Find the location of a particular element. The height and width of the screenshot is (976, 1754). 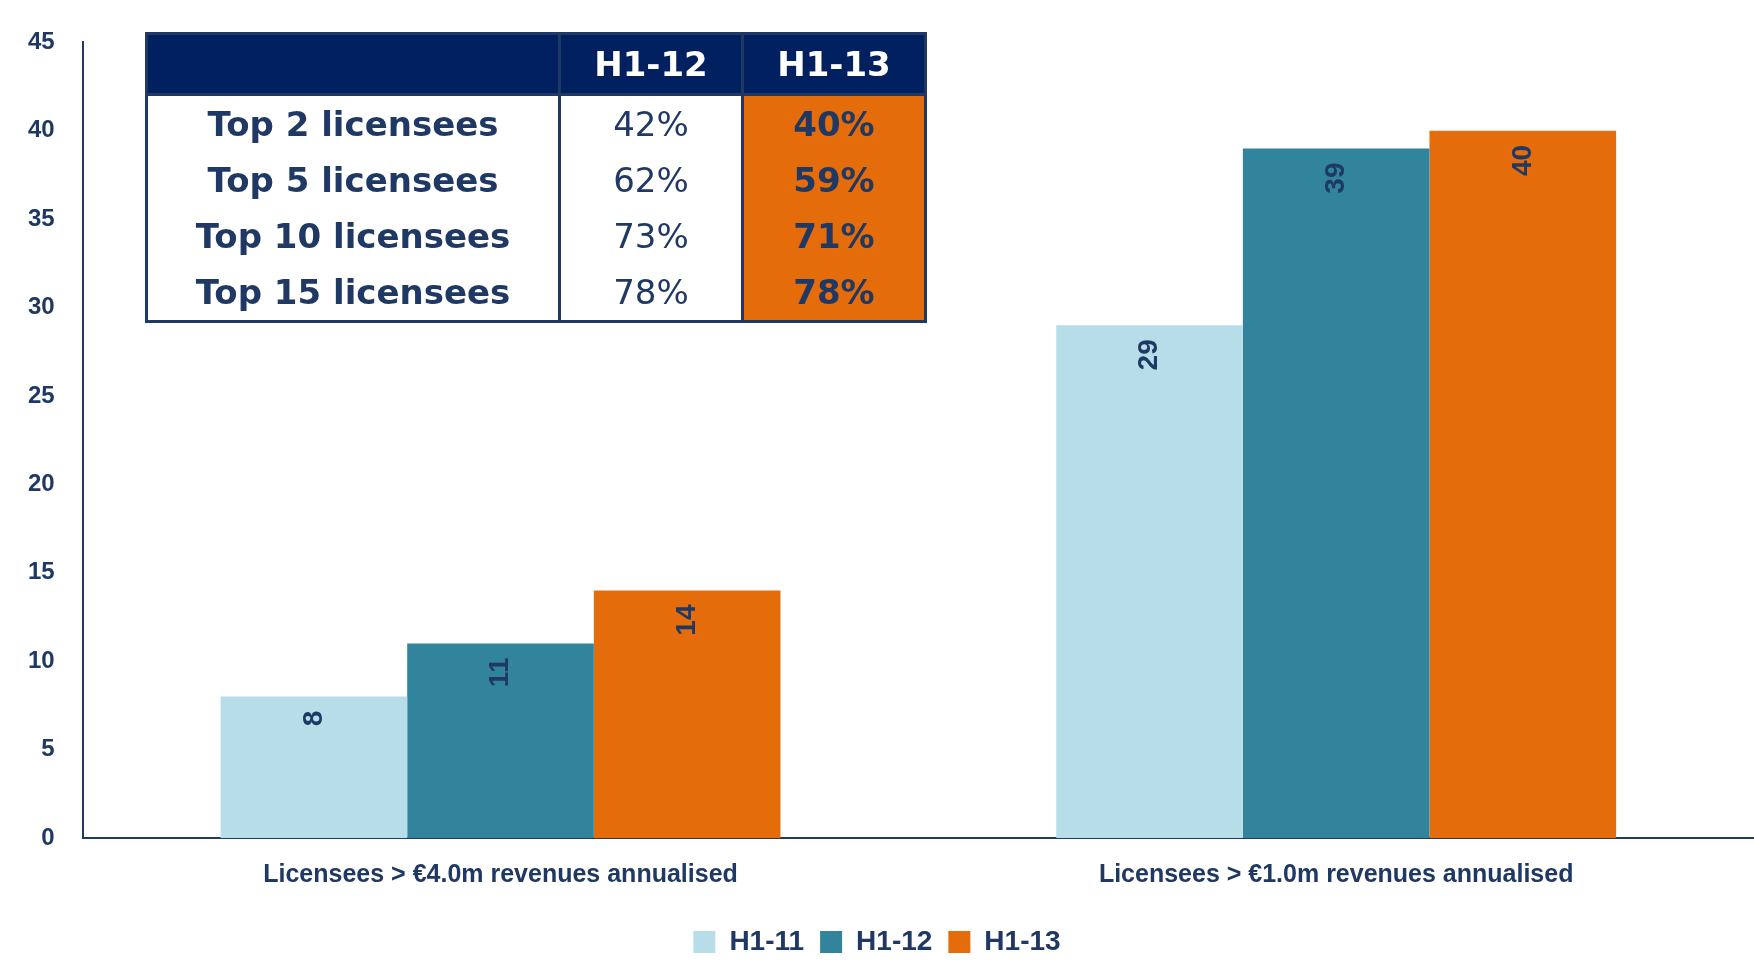

text: 42% is located at coordinates (651, 124).